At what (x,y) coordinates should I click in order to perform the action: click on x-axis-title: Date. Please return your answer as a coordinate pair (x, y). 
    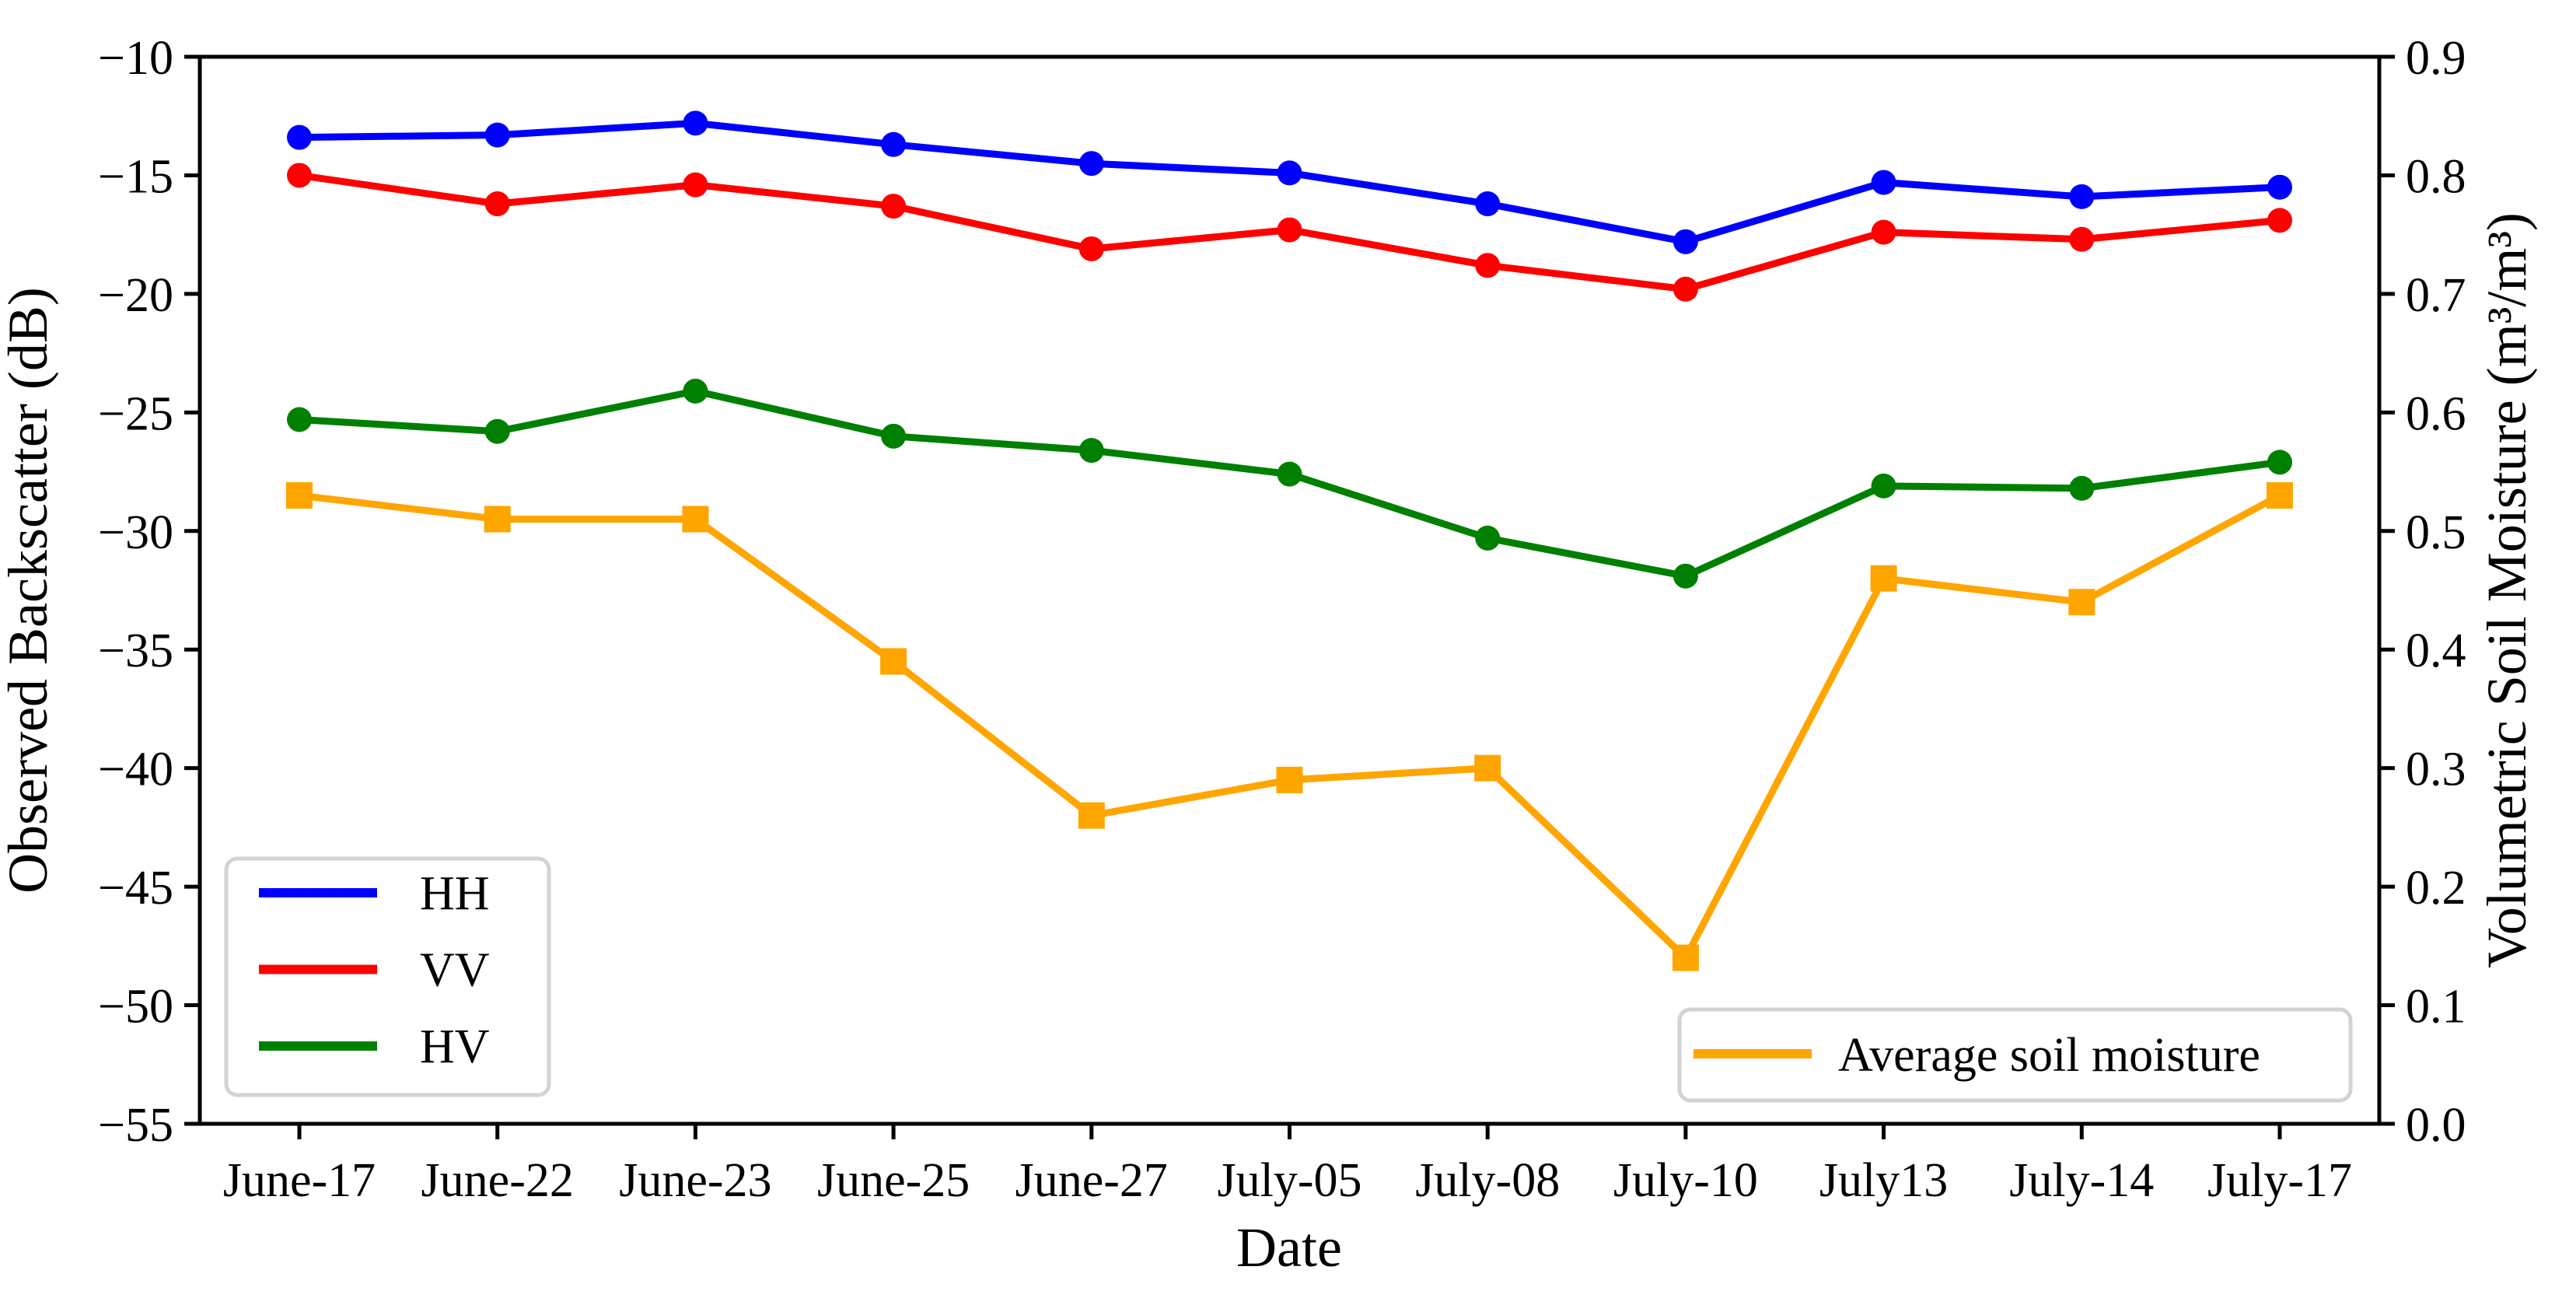
    Looking at the image, I should click on (1289, 1247).